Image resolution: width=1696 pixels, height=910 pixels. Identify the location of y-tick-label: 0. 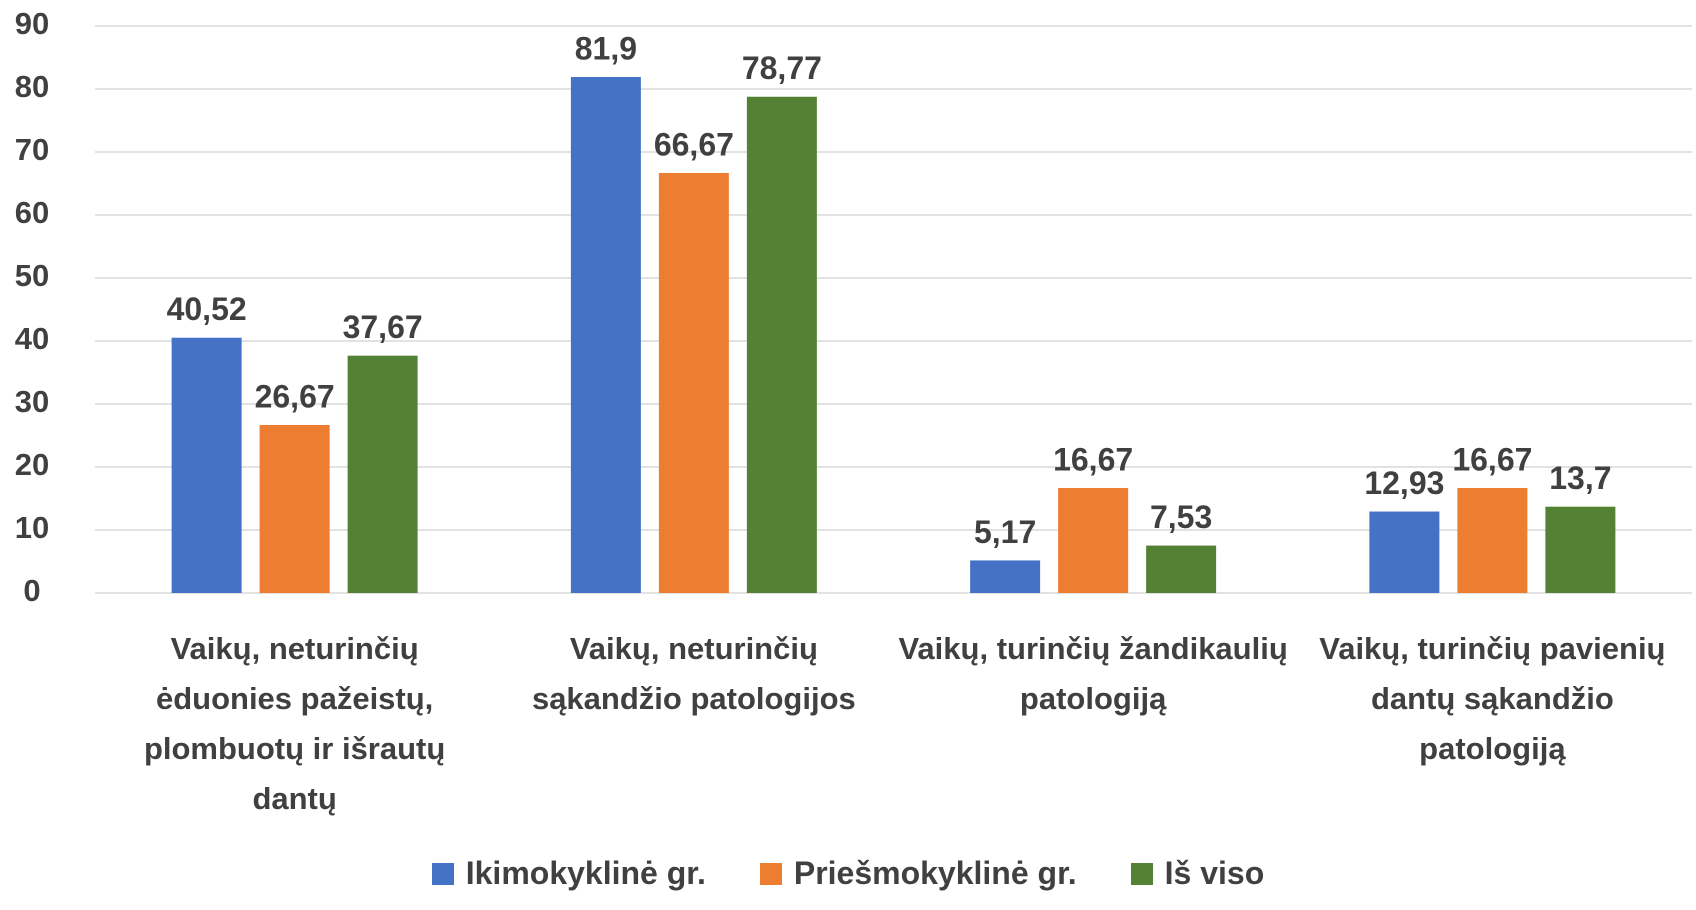
(31, 590).